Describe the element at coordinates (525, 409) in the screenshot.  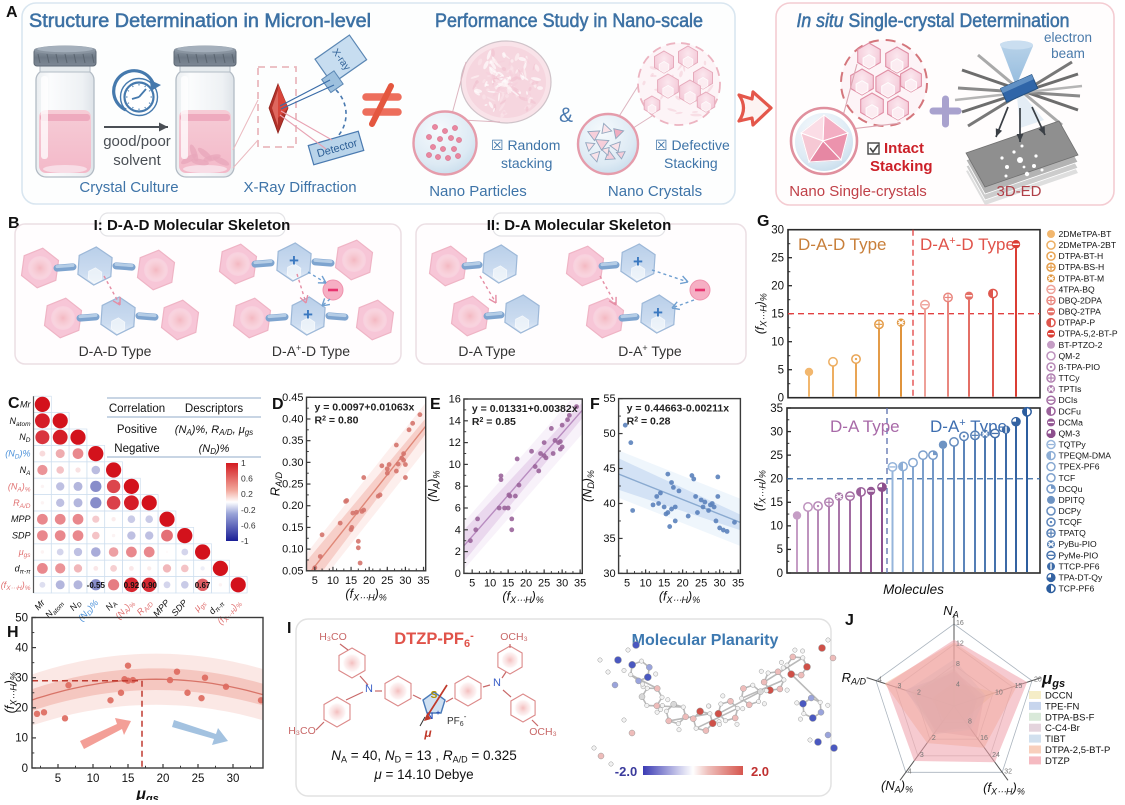
I see `svg-text: y = 0.01331+0.00382x` at that location.